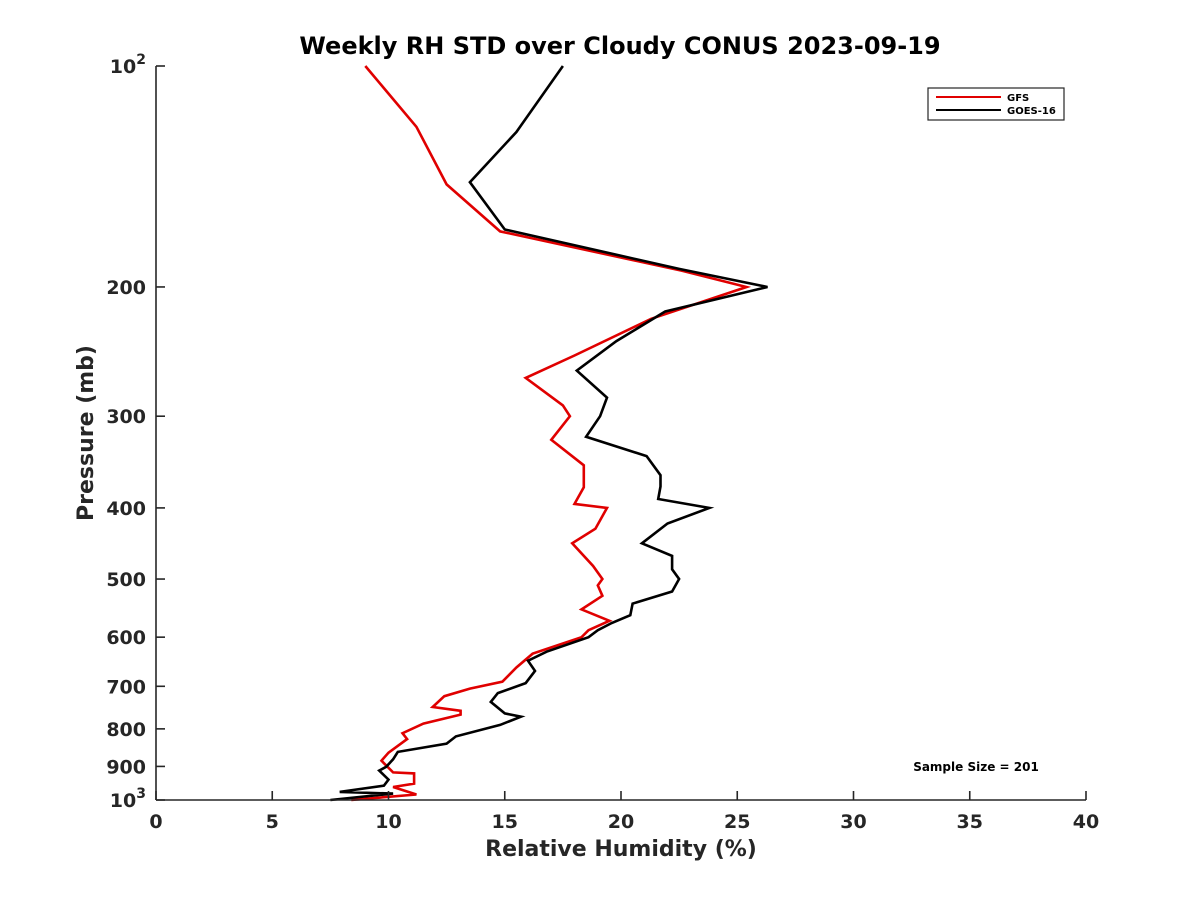  I want to click on y-tick-label: 200, so click(126, 288).